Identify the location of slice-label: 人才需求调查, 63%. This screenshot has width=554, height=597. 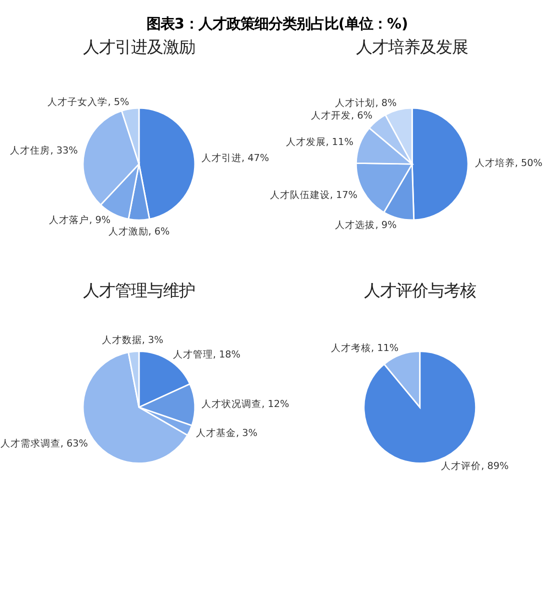
(44, 444).